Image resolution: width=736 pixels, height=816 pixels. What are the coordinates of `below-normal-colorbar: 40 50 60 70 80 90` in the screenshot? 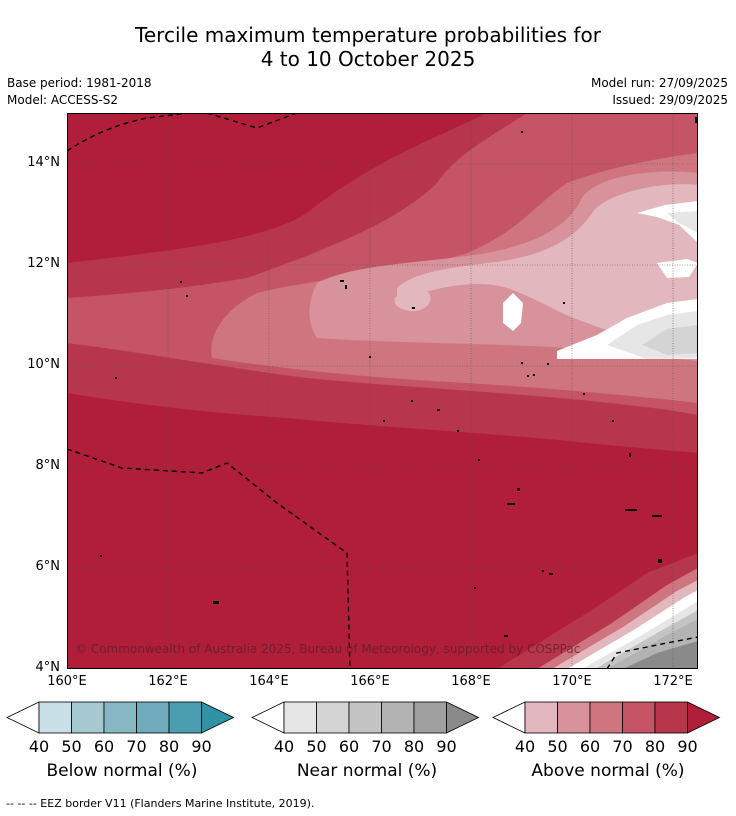 It's located at (120, 728).